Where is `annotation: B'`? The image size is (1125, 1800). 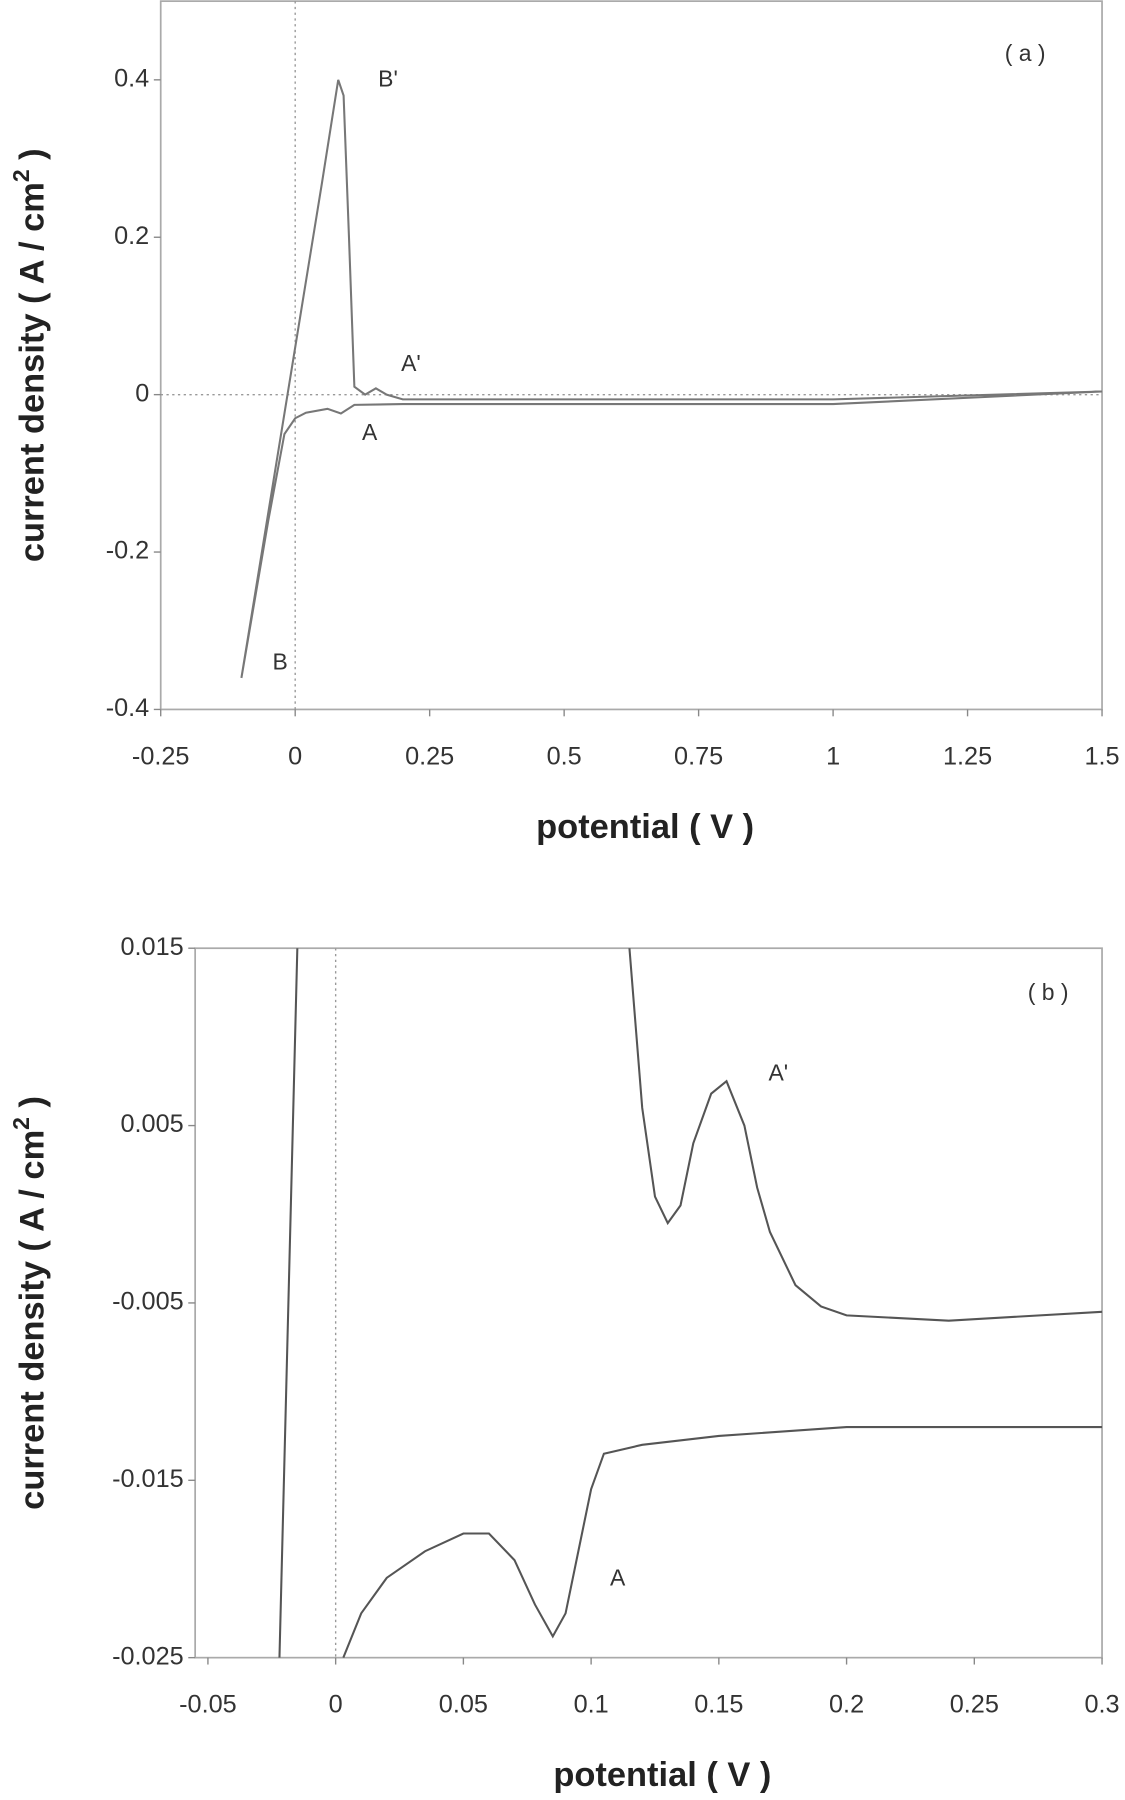
annotation: B' is located at coordinates (388, 78).